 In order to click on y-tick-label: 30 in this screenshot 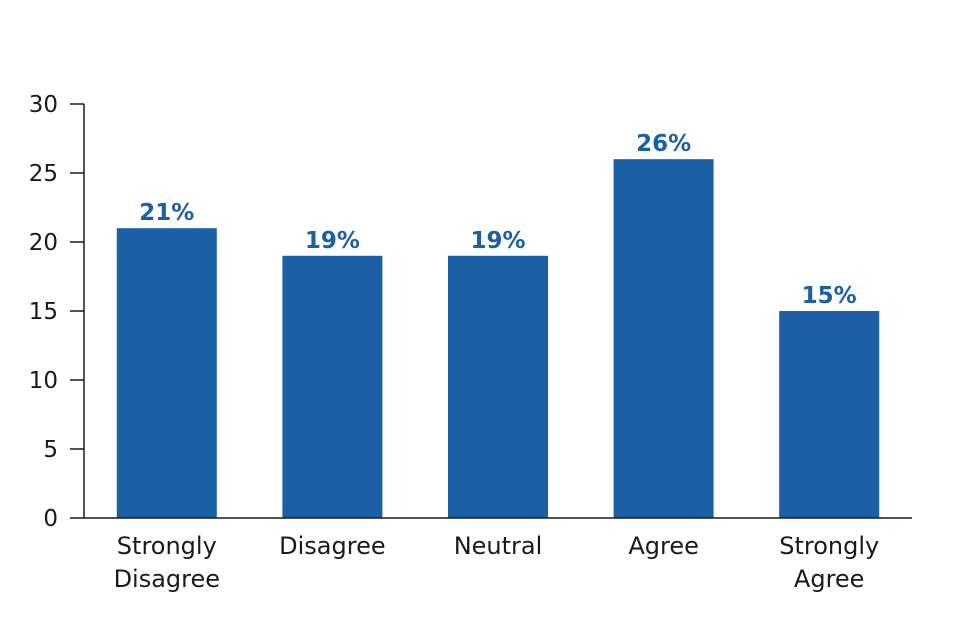, I will do `click(43, 105)`.